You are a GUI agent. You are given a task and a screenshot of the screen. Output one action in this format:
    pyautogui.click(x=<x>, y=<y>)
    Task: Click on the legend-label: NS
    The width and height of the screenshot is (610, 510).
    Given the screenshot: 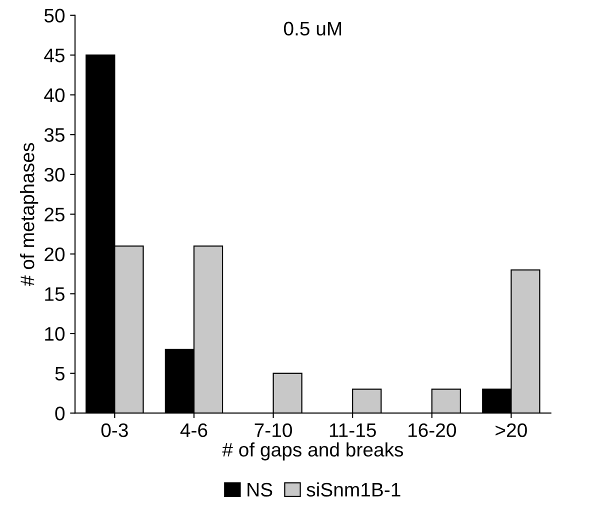 What is the action you would take?
    pyautogui.click(x=260, y=489)
    